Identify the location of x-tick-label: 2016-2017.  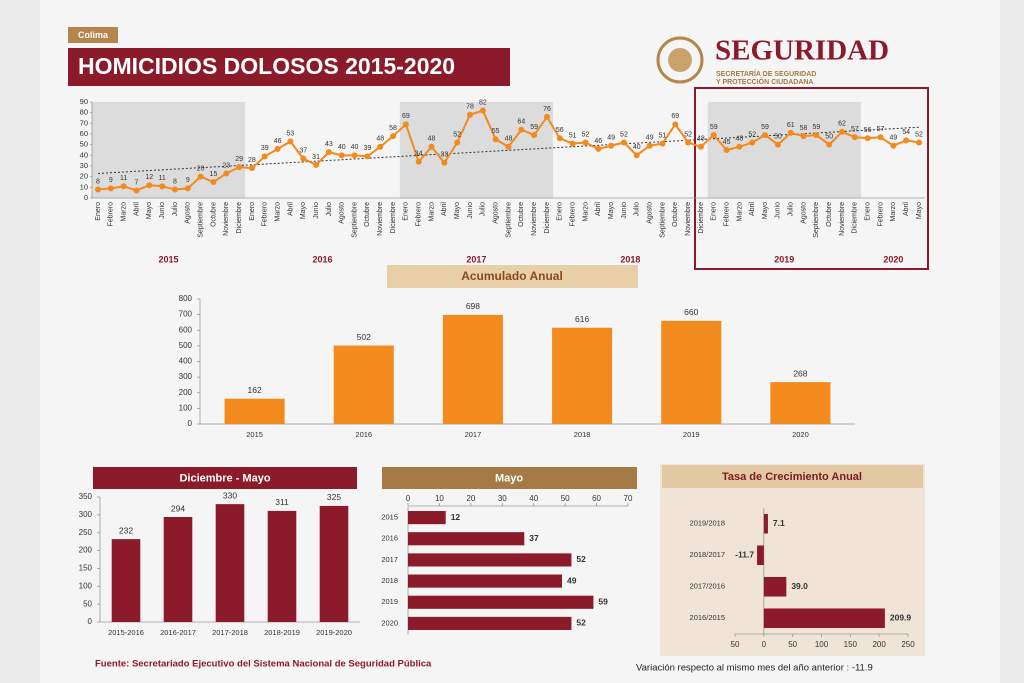
(178, 632).